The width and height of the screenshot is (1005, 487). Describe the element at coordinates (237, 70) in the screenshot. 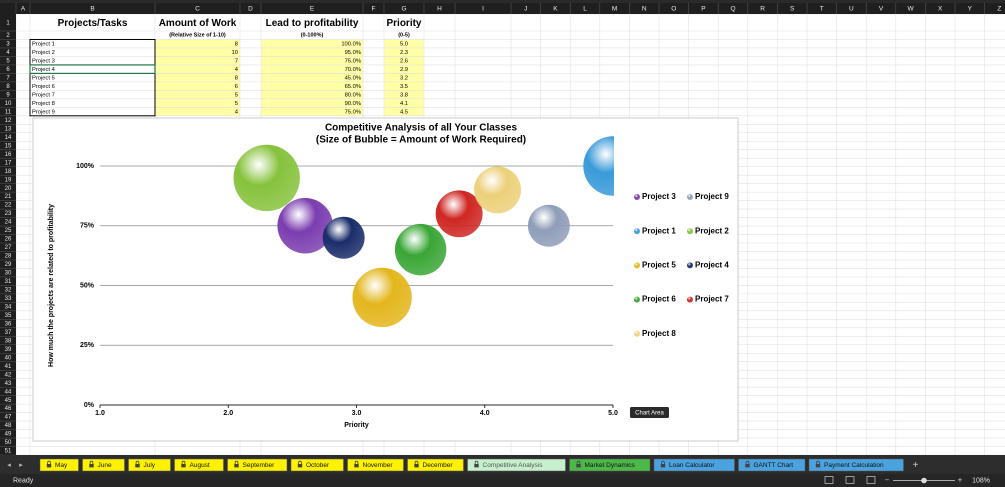

I see `table-cell: 4` at that location.